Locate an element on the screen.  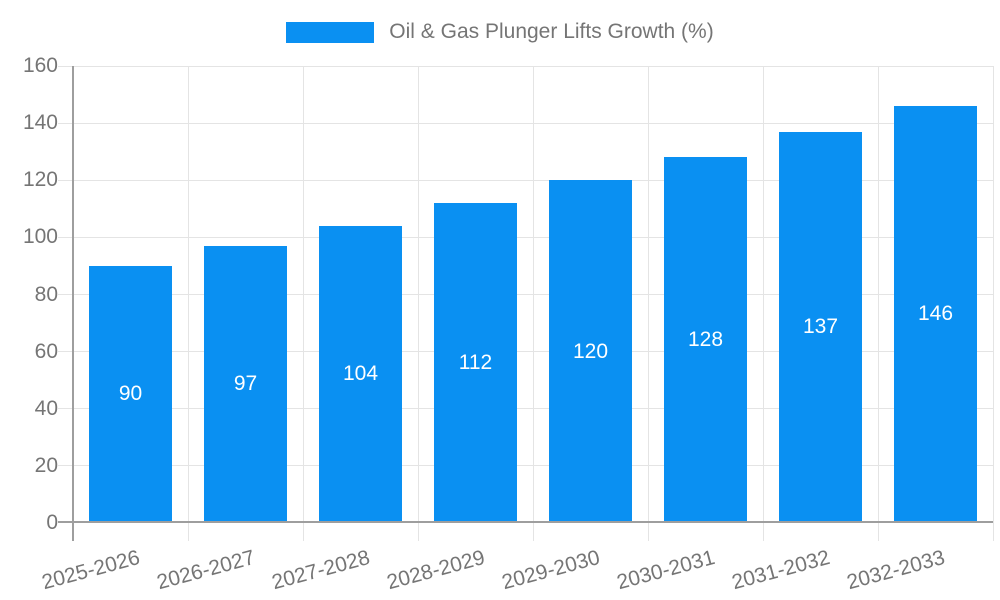
y-tick-label: 160 is located at coordinates (40, 65).